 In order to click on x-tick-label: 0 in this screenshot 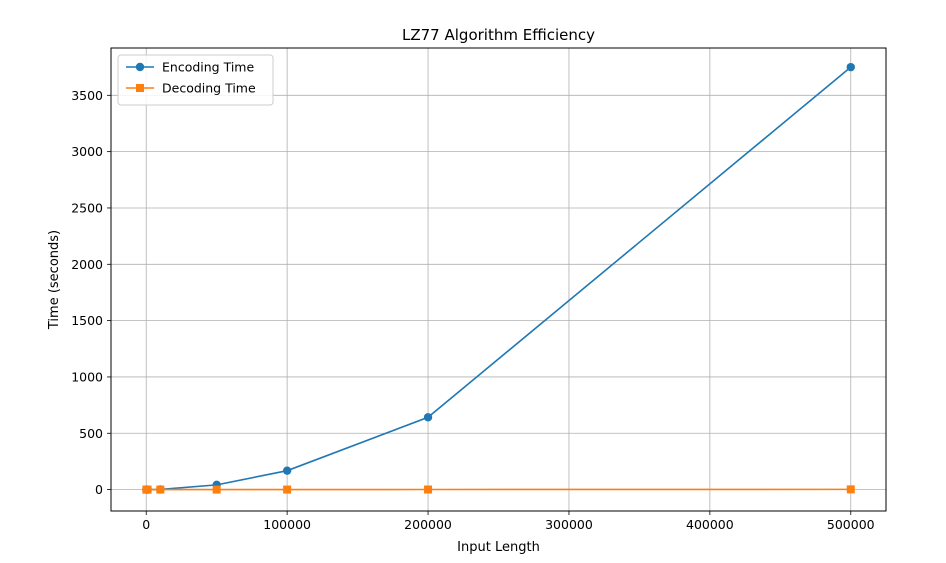, I will do `click(146, 524)`.